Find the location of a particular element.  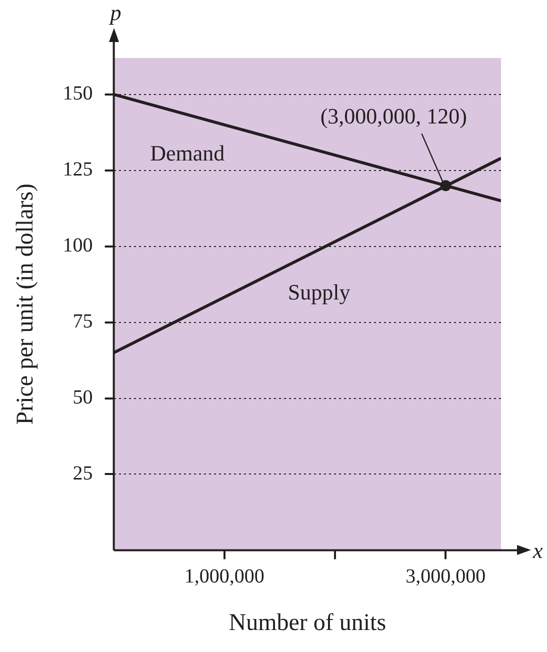

text: x is located at coordinates (537, 550).